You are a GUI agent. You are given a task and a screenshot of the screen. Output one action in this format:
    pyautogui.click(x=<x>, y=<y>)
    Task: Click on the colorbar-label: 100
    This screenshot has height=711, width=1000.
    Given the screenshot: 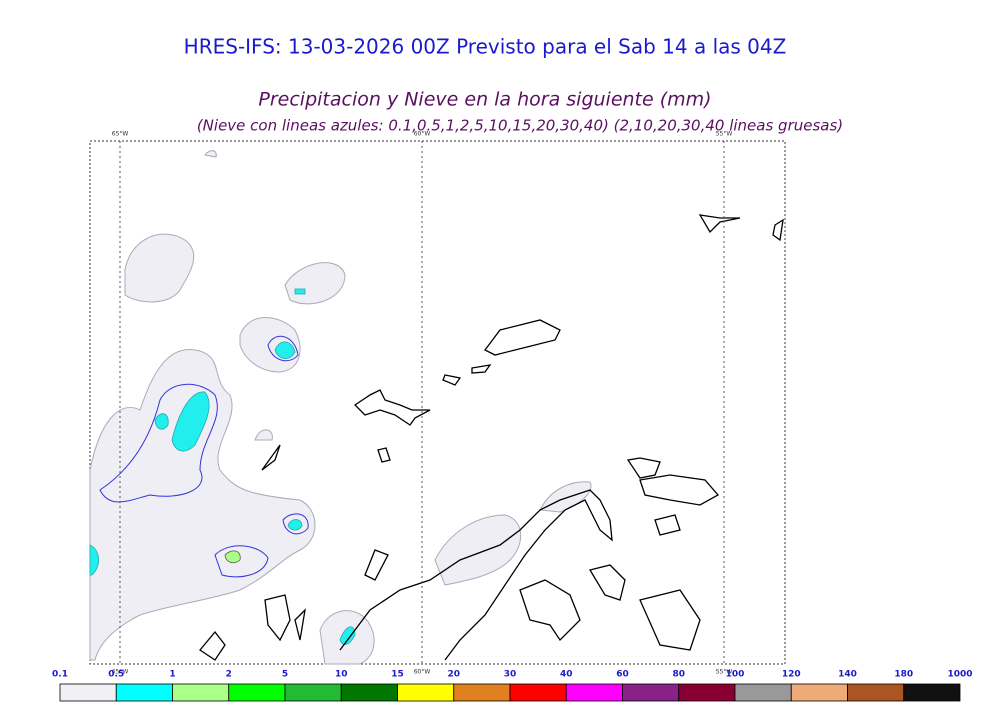 What is the action you would take?
    pyautogui.click(x=735, y=675)
    